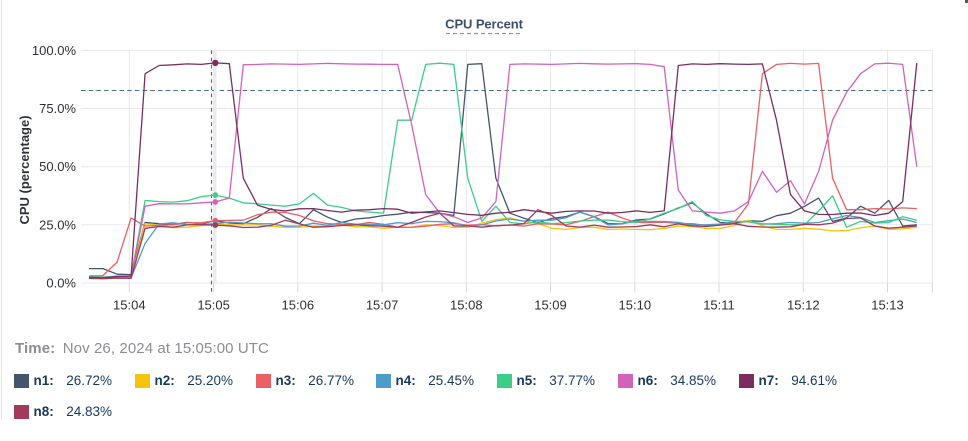 This screenshot has width=968, height=441. What do you see at coordinates (57, 108) in the screenshot?
I see `svg-text: 75.0%` at bounding box center [57, 108].